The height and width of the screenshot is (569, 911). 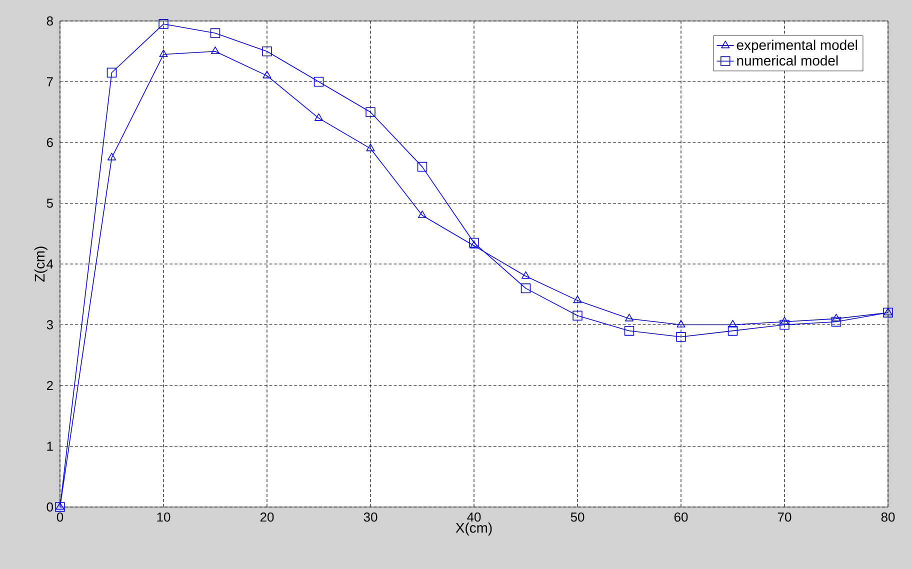 I want to click on x-tick-label: 20, so click(x=267, y=517).